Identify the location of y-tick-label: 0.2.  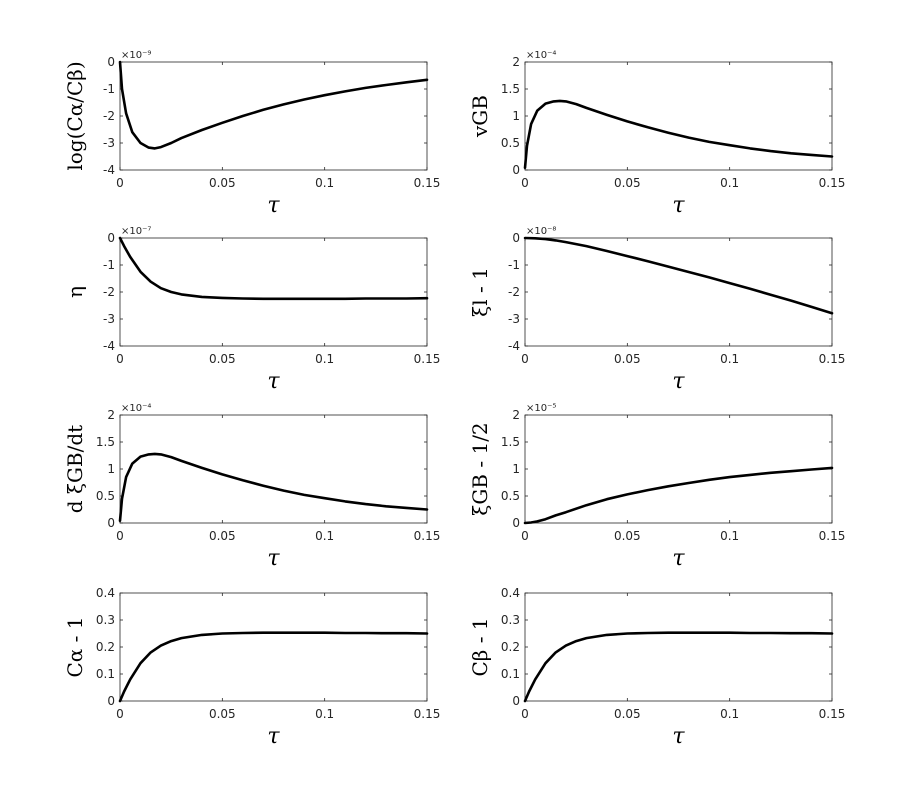
(510, 647).